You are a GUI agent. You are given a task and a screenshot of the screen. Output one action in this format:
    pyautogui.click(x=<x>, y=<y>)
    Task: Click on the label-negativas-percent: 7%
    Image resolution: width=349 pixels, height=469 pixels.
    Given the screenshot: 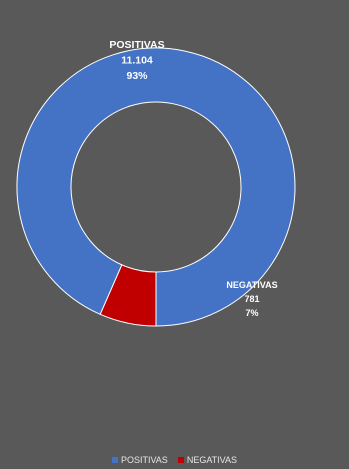 What is the action you would take?
    pyautogui.click(x=251, y=313)
    